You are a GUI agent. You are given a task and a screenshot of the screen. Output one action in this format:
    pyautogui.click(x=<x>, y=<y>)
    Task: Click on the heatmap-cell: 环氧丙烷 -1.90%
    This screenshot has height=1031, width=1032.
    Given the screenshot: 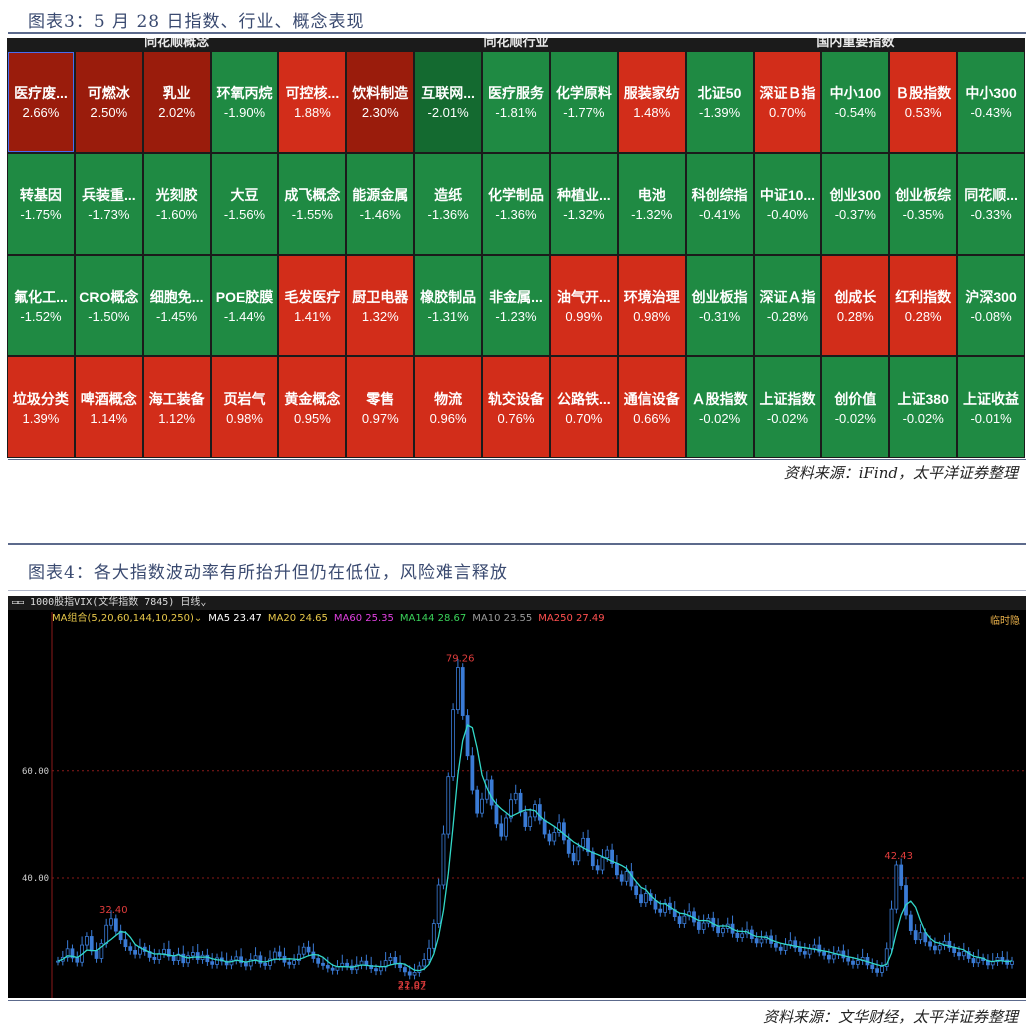 What is the action you would take?
    pyautogui.click(x=244, y=102)
    